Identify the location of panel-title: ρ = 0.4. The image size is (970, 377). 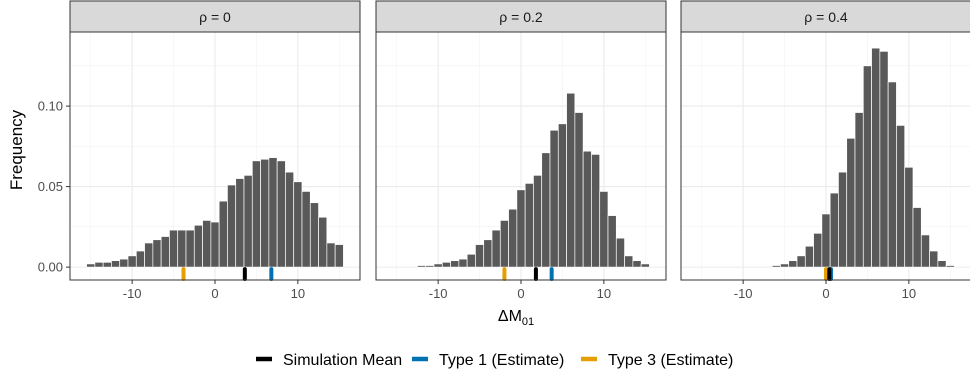
(826, 17).